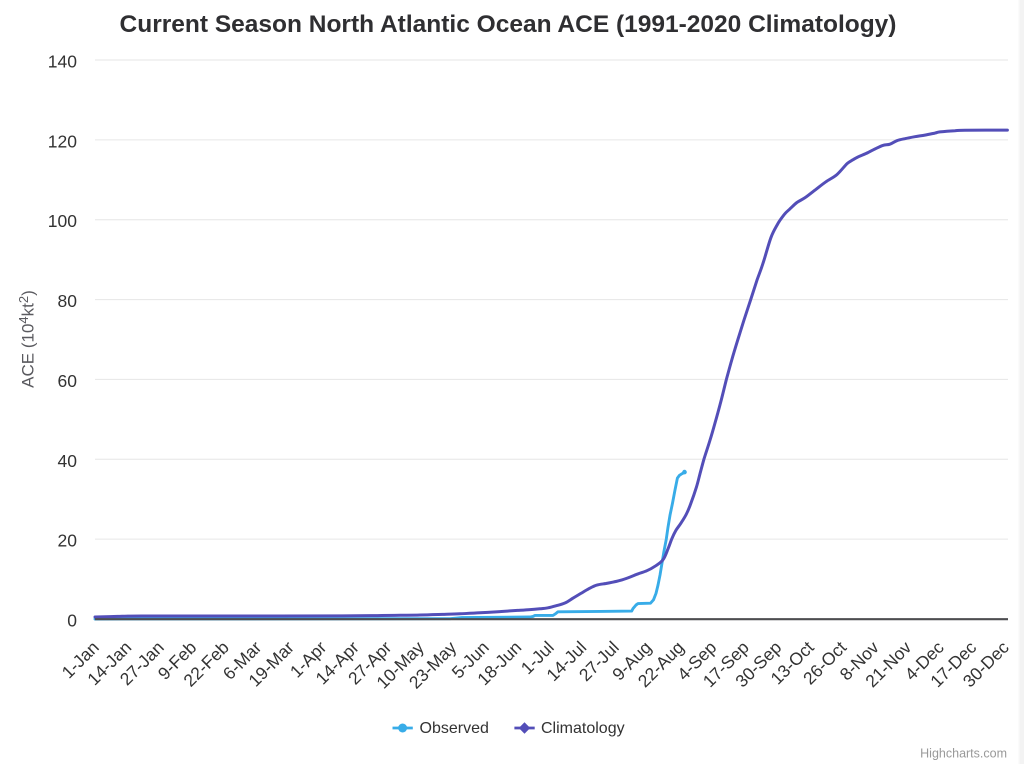  Describe the element at coordinates (963, 754) in the screenshot. I see `svg-text: Highcharts.com` at that location.